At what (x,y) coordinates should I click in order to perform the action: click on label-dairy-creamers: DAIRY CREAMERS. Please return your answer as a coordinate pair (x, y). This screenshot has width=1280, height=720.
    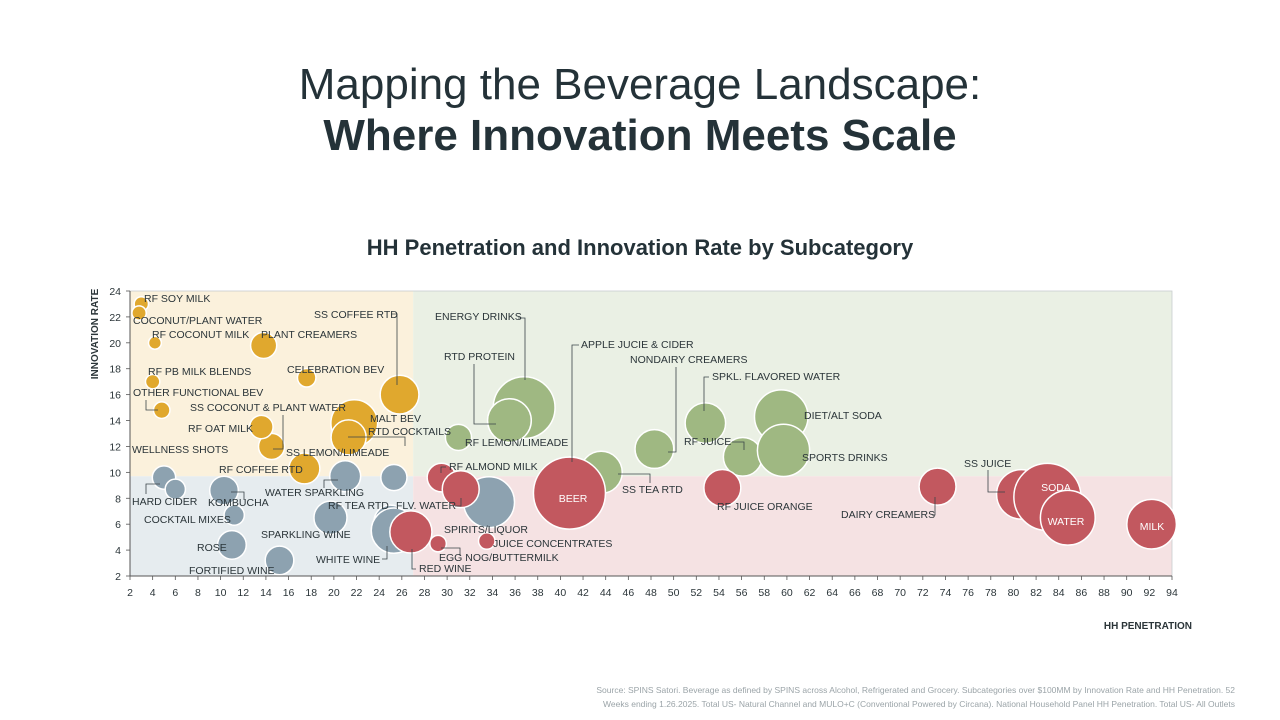
    Looking at the image, I should click on (888, 515).